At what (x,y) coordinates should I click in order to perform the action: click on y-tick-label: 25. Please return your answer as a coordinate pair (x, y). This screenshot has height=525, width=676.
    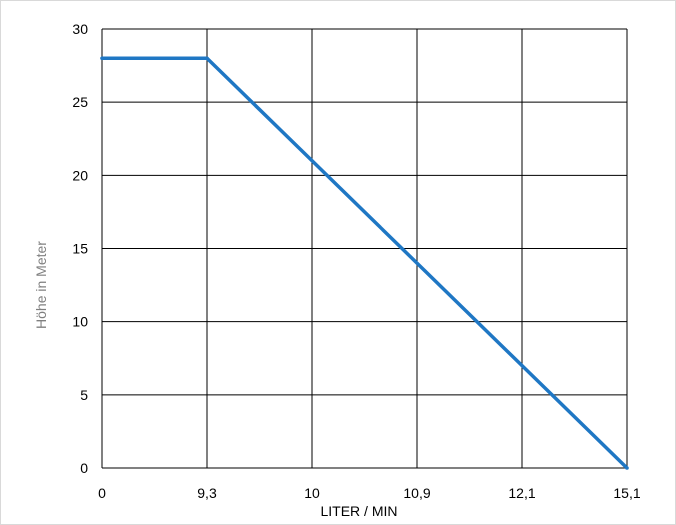
    Looking at the image, I should click on (80, 102).